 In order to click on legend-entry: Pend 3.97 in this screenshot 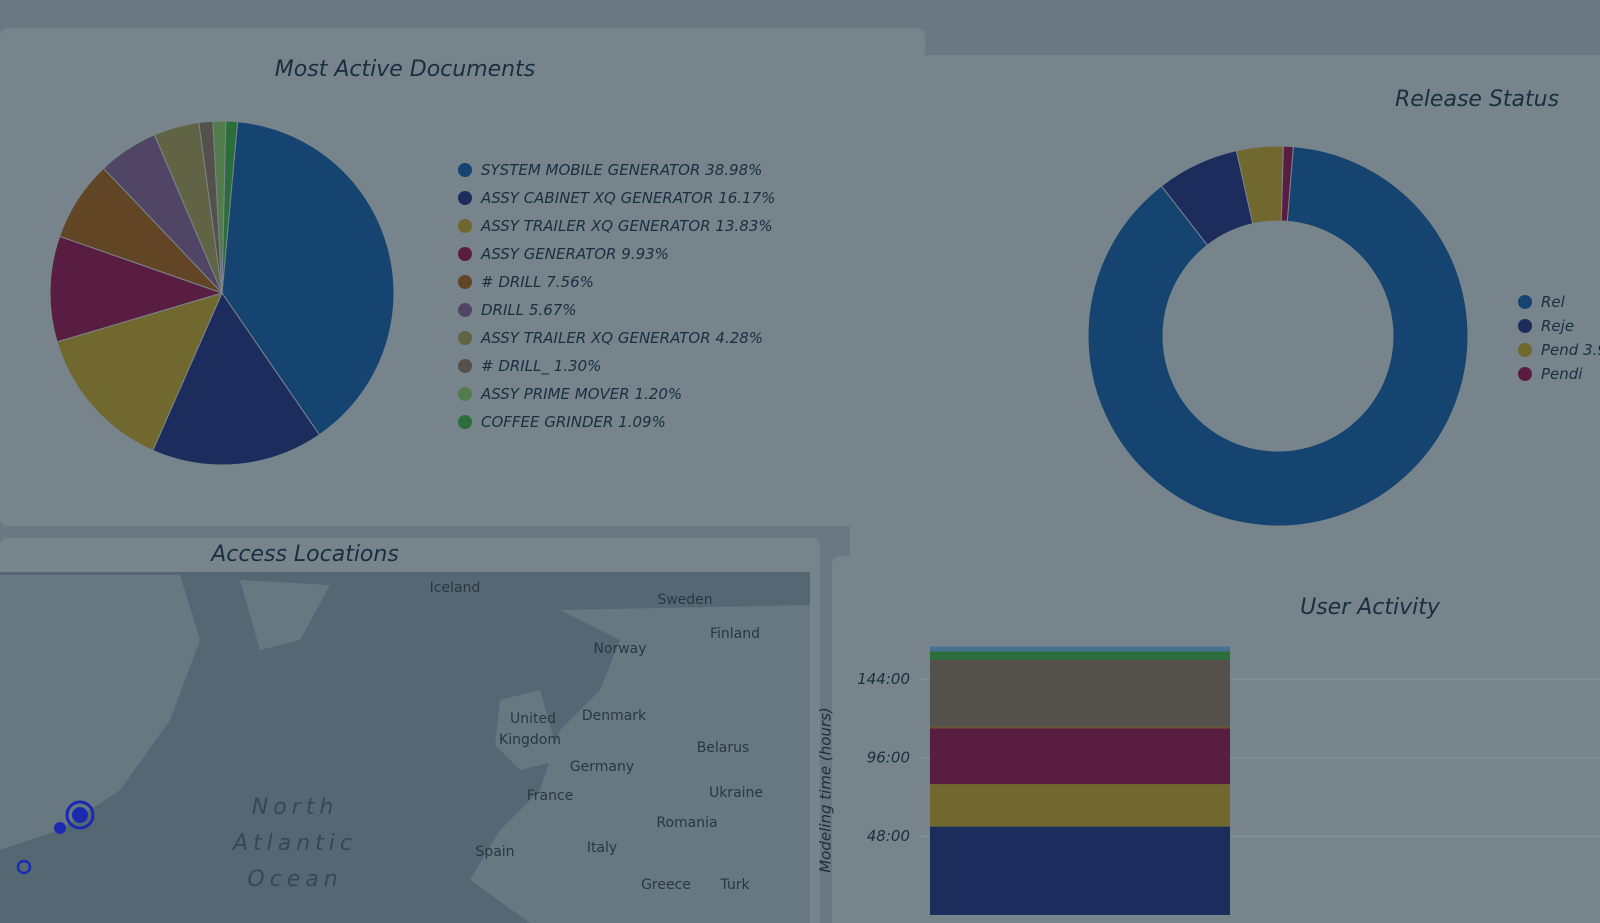, I will do `click(1570, 350)`.